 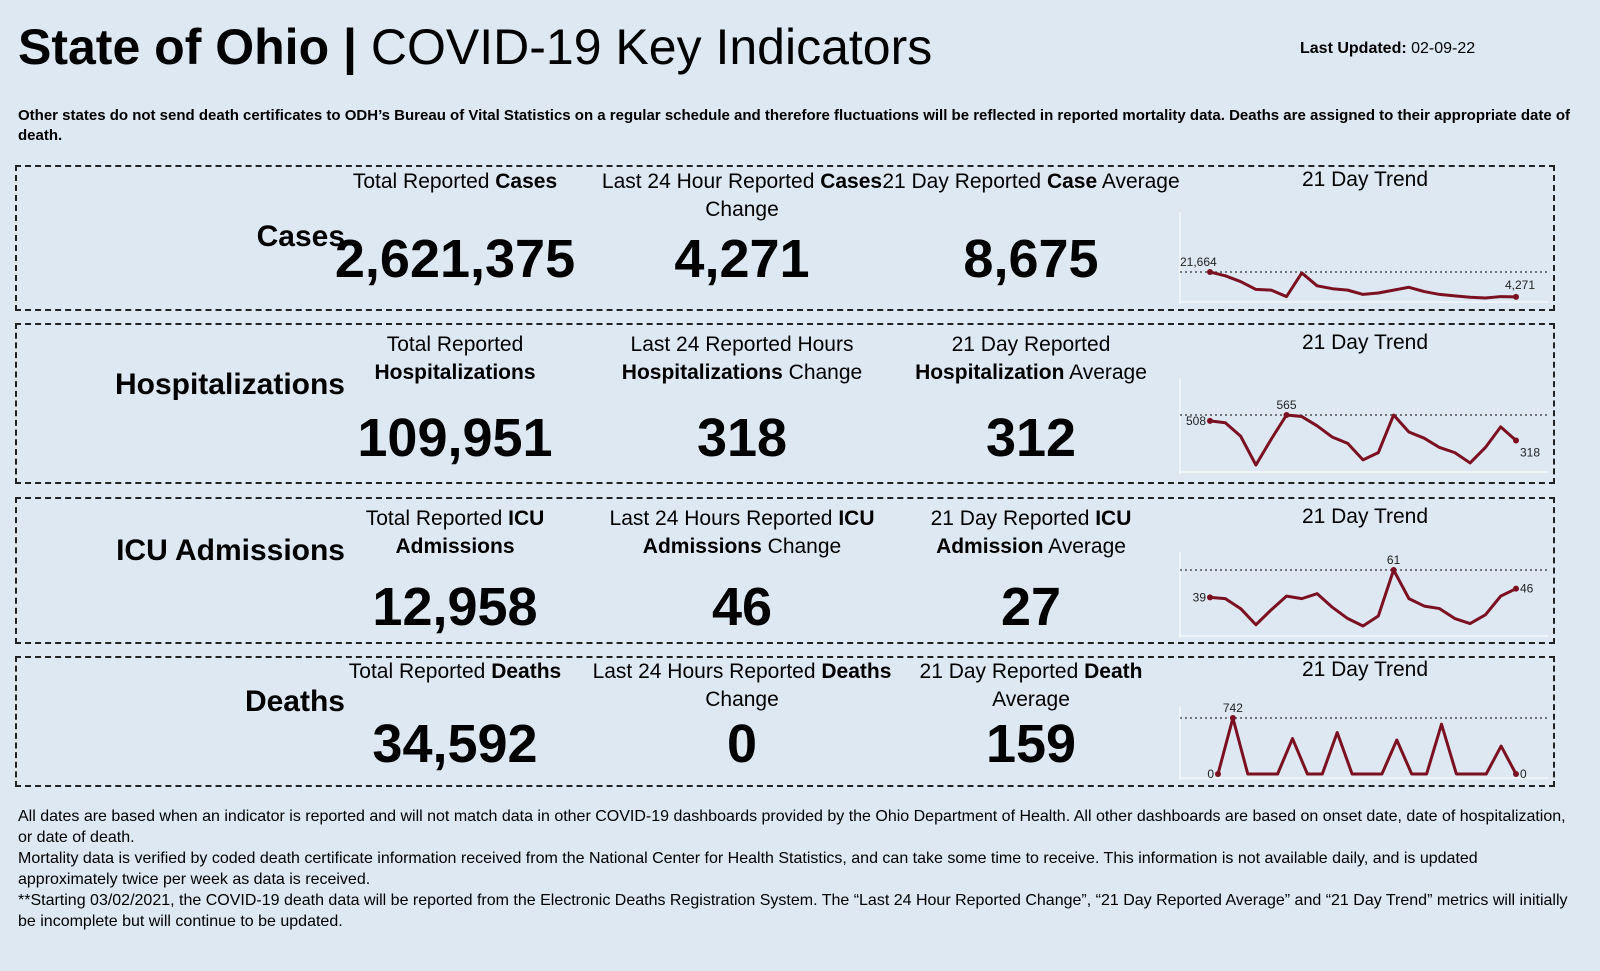 What do you see at coordinates (1520, 285) in the screenshot?
I see `value-label: 4,271` at bounding box center [1520, 285].